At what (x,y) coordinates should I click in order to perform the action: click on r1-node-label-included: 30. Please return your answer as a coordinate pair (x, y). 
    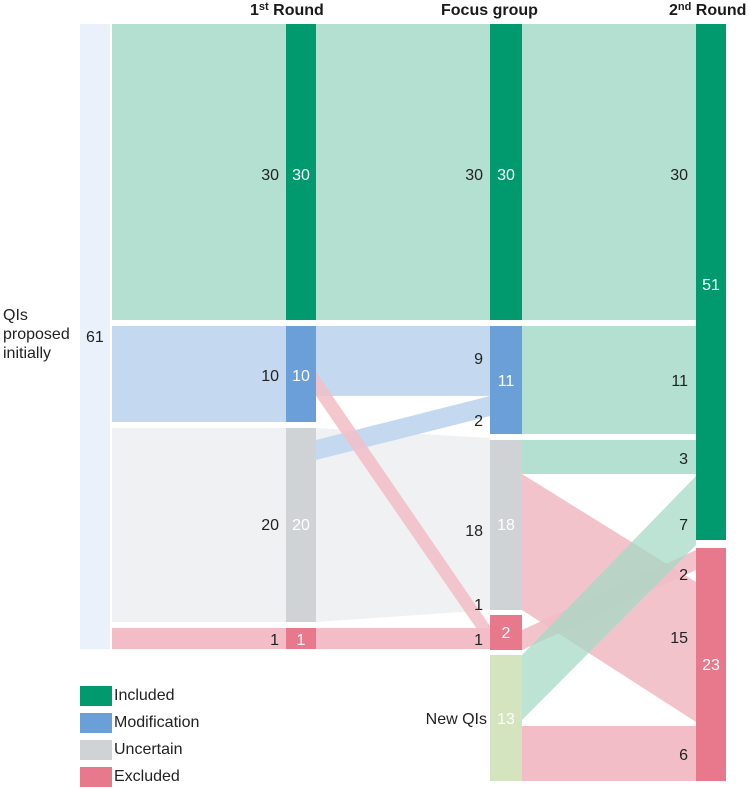
    Looking at the image, I should click on (301, 175).